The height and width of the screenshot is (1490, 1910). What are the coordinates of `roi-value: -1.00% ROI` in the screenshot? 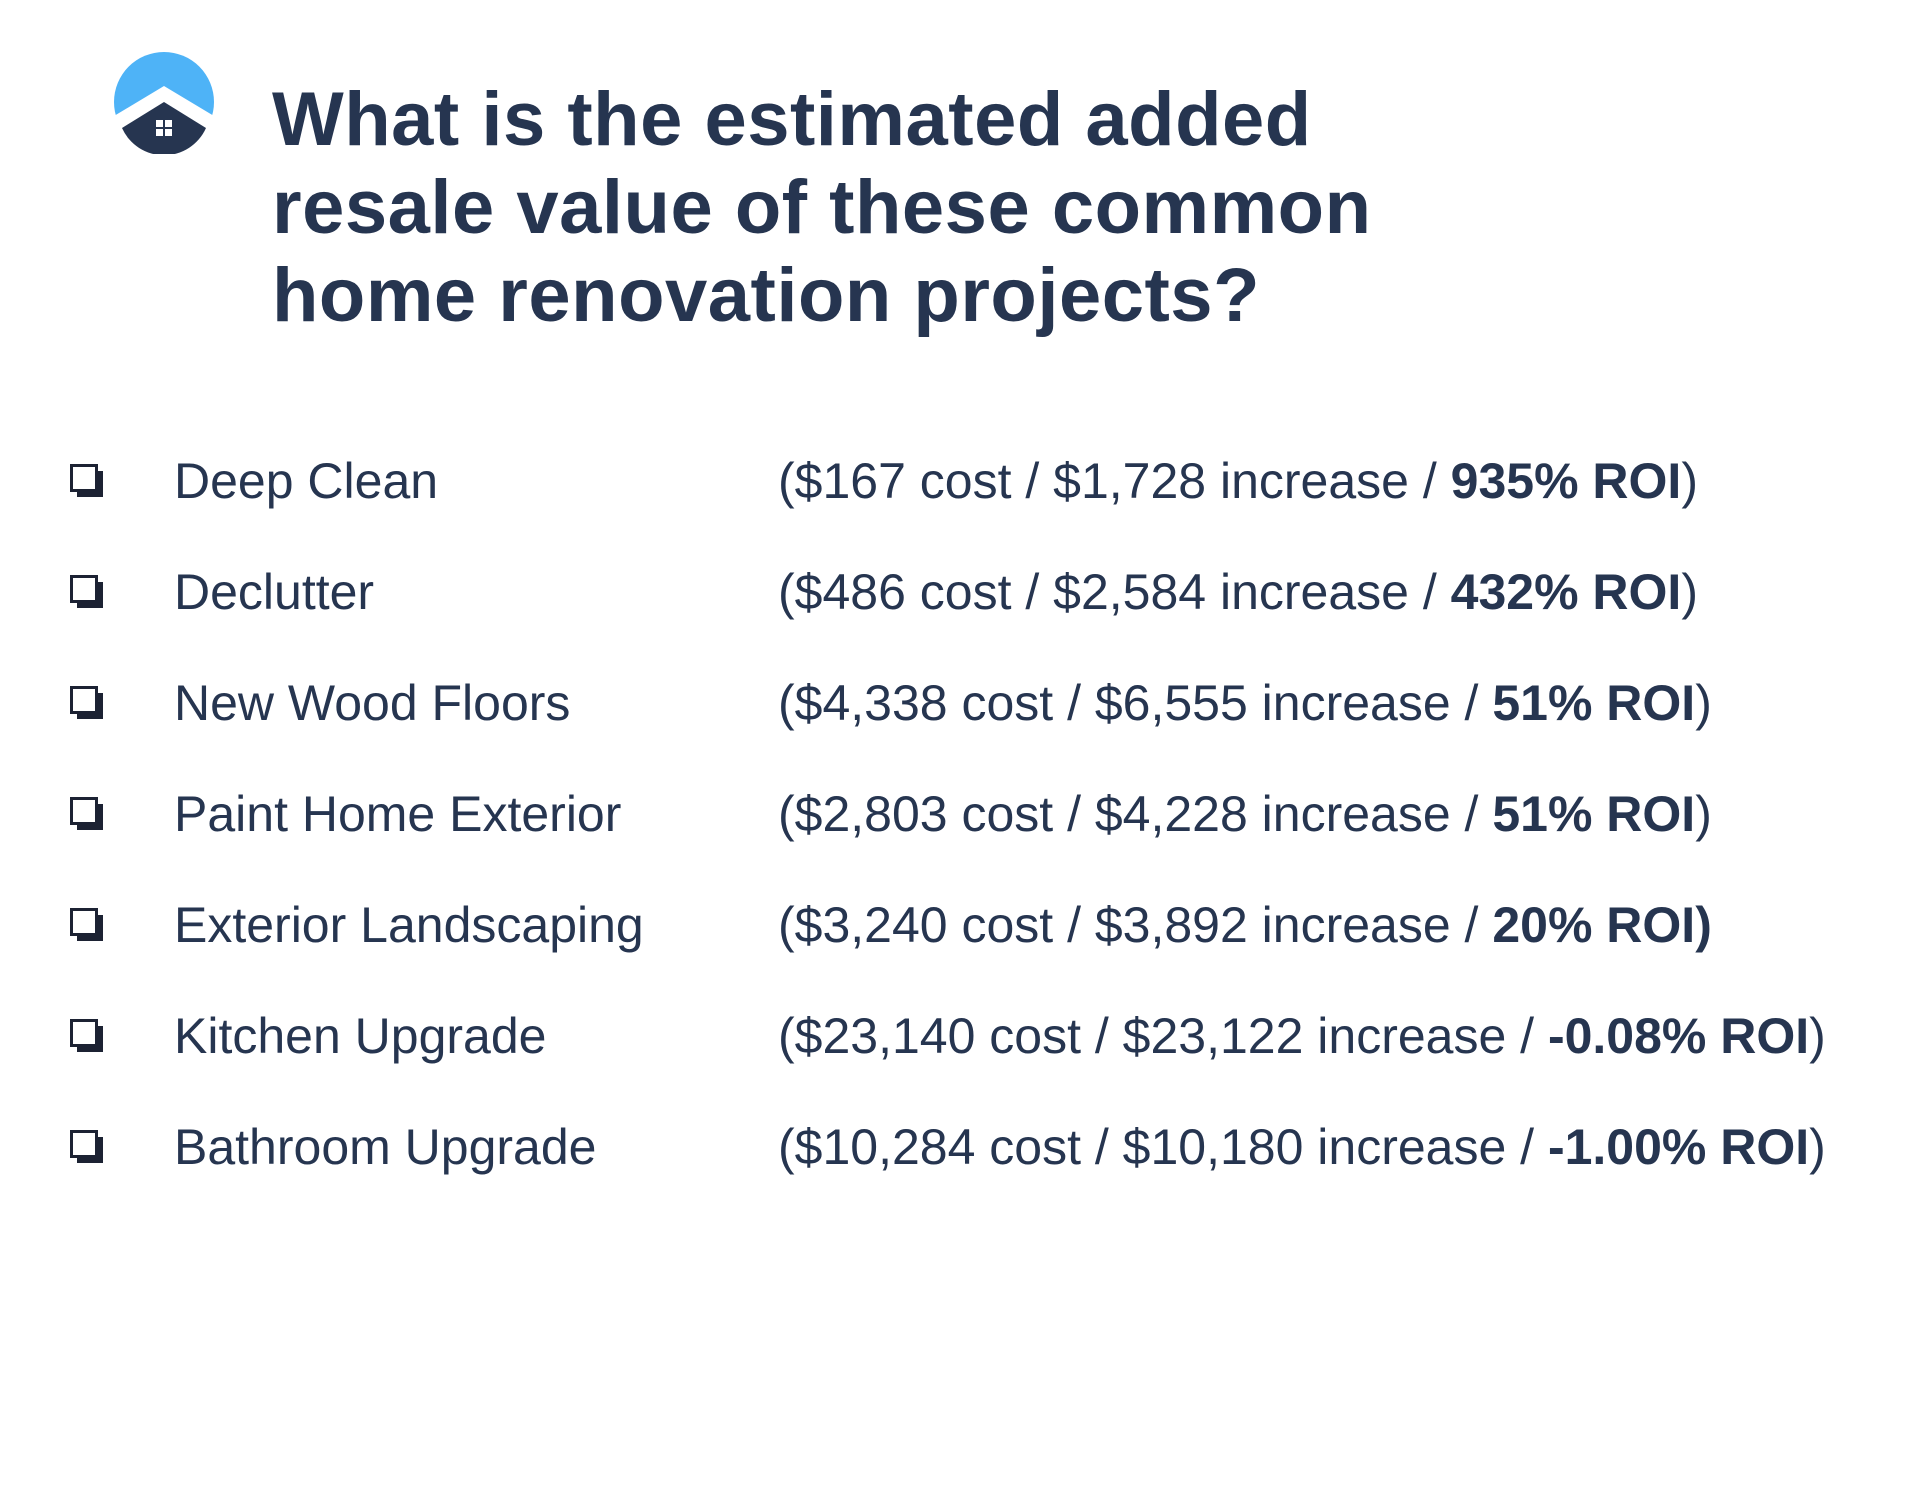 It's located at (1678, 1147).